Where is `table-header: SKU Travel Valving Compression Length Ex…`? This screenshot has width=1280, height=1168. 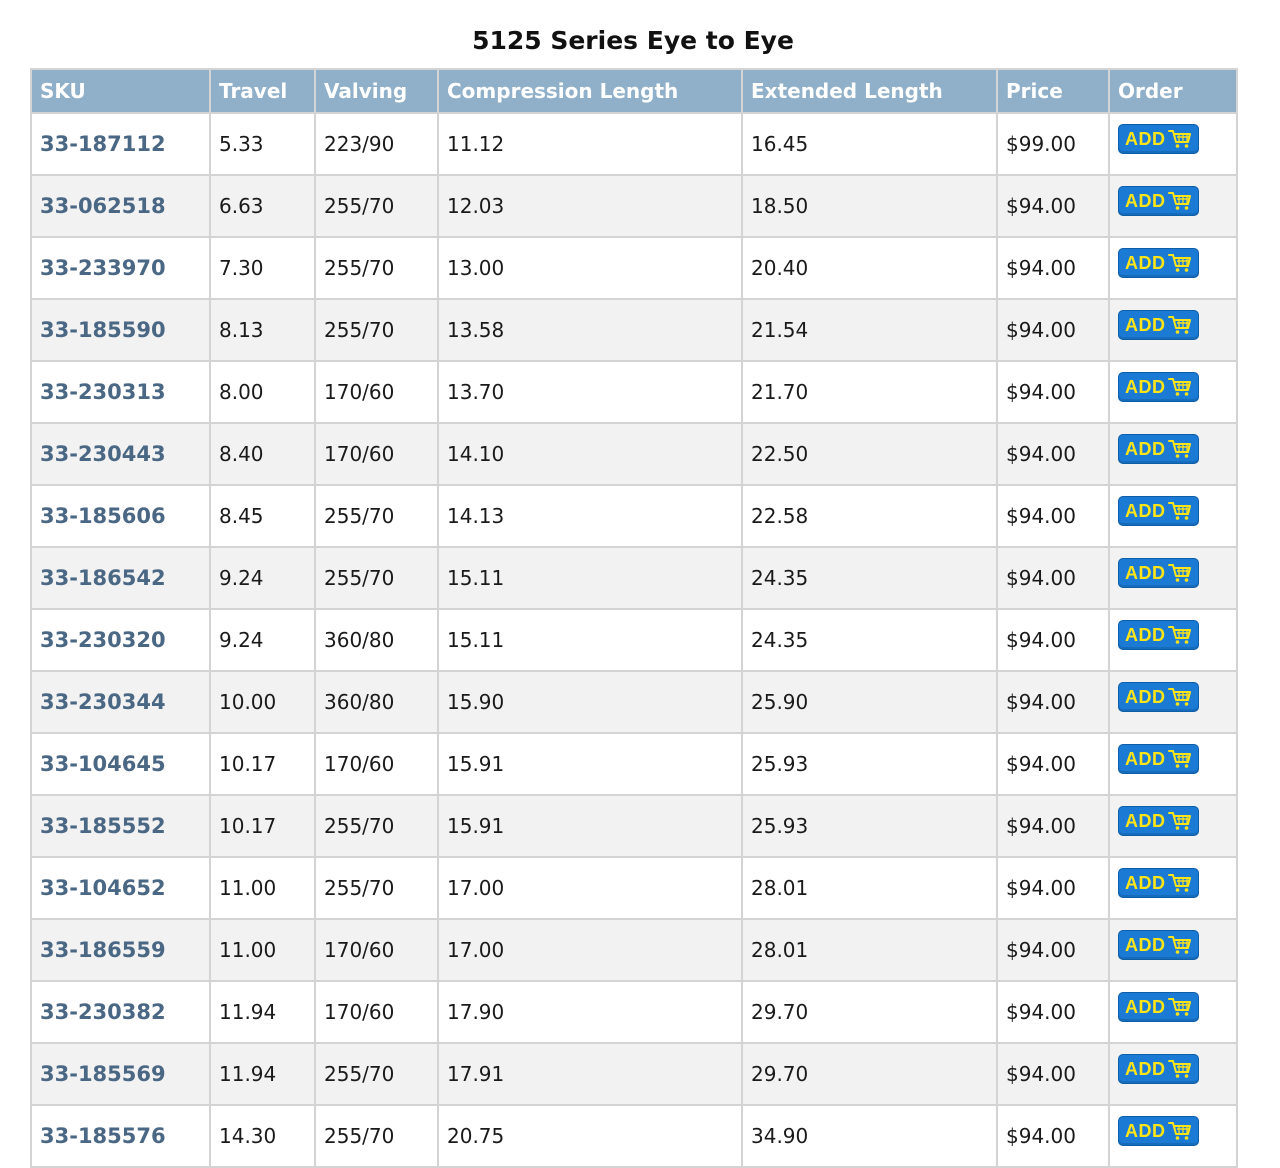 table-header: SKU Travel Valving Compression Length Ex… is located at coordinates (634, 91).